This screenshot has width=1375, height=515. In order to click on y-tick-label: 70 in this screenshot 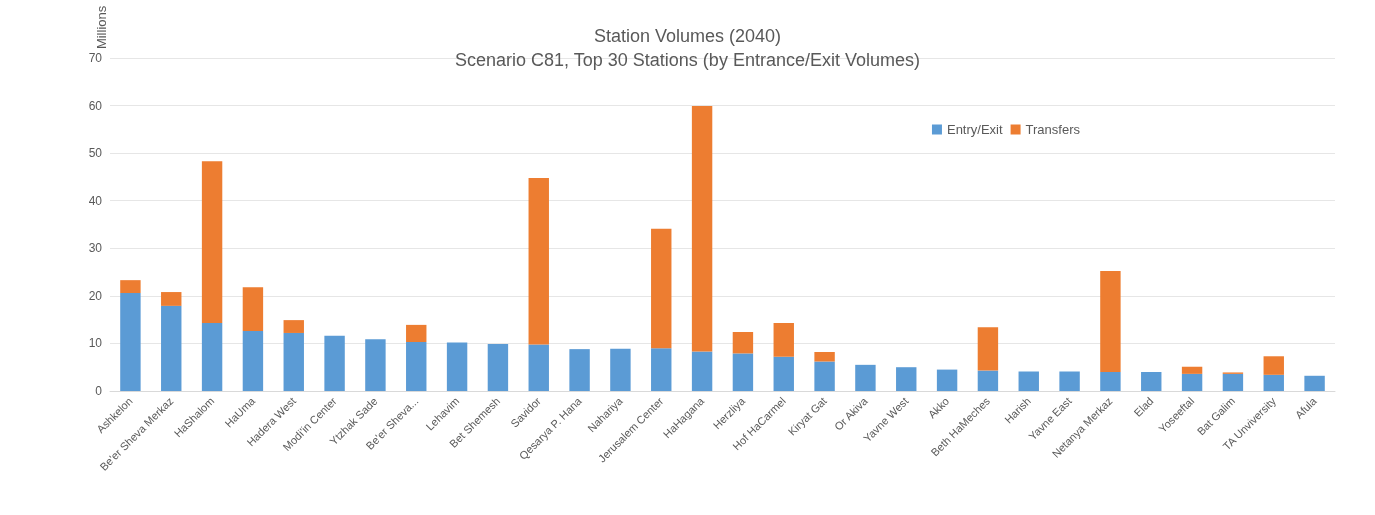, I will do `click(95, 58)`.